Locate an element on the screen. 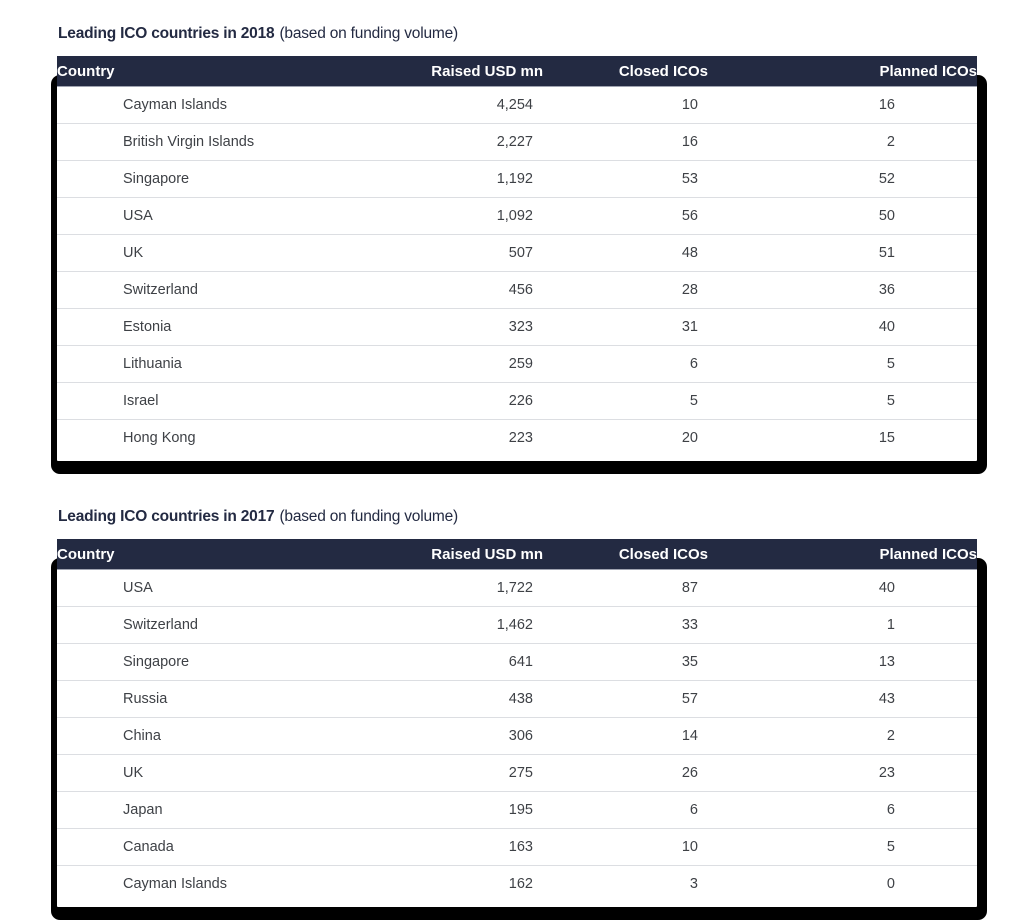 The image size is (1024, 920). cell-raised-usd: 641 is located at coordinates (450, 662).